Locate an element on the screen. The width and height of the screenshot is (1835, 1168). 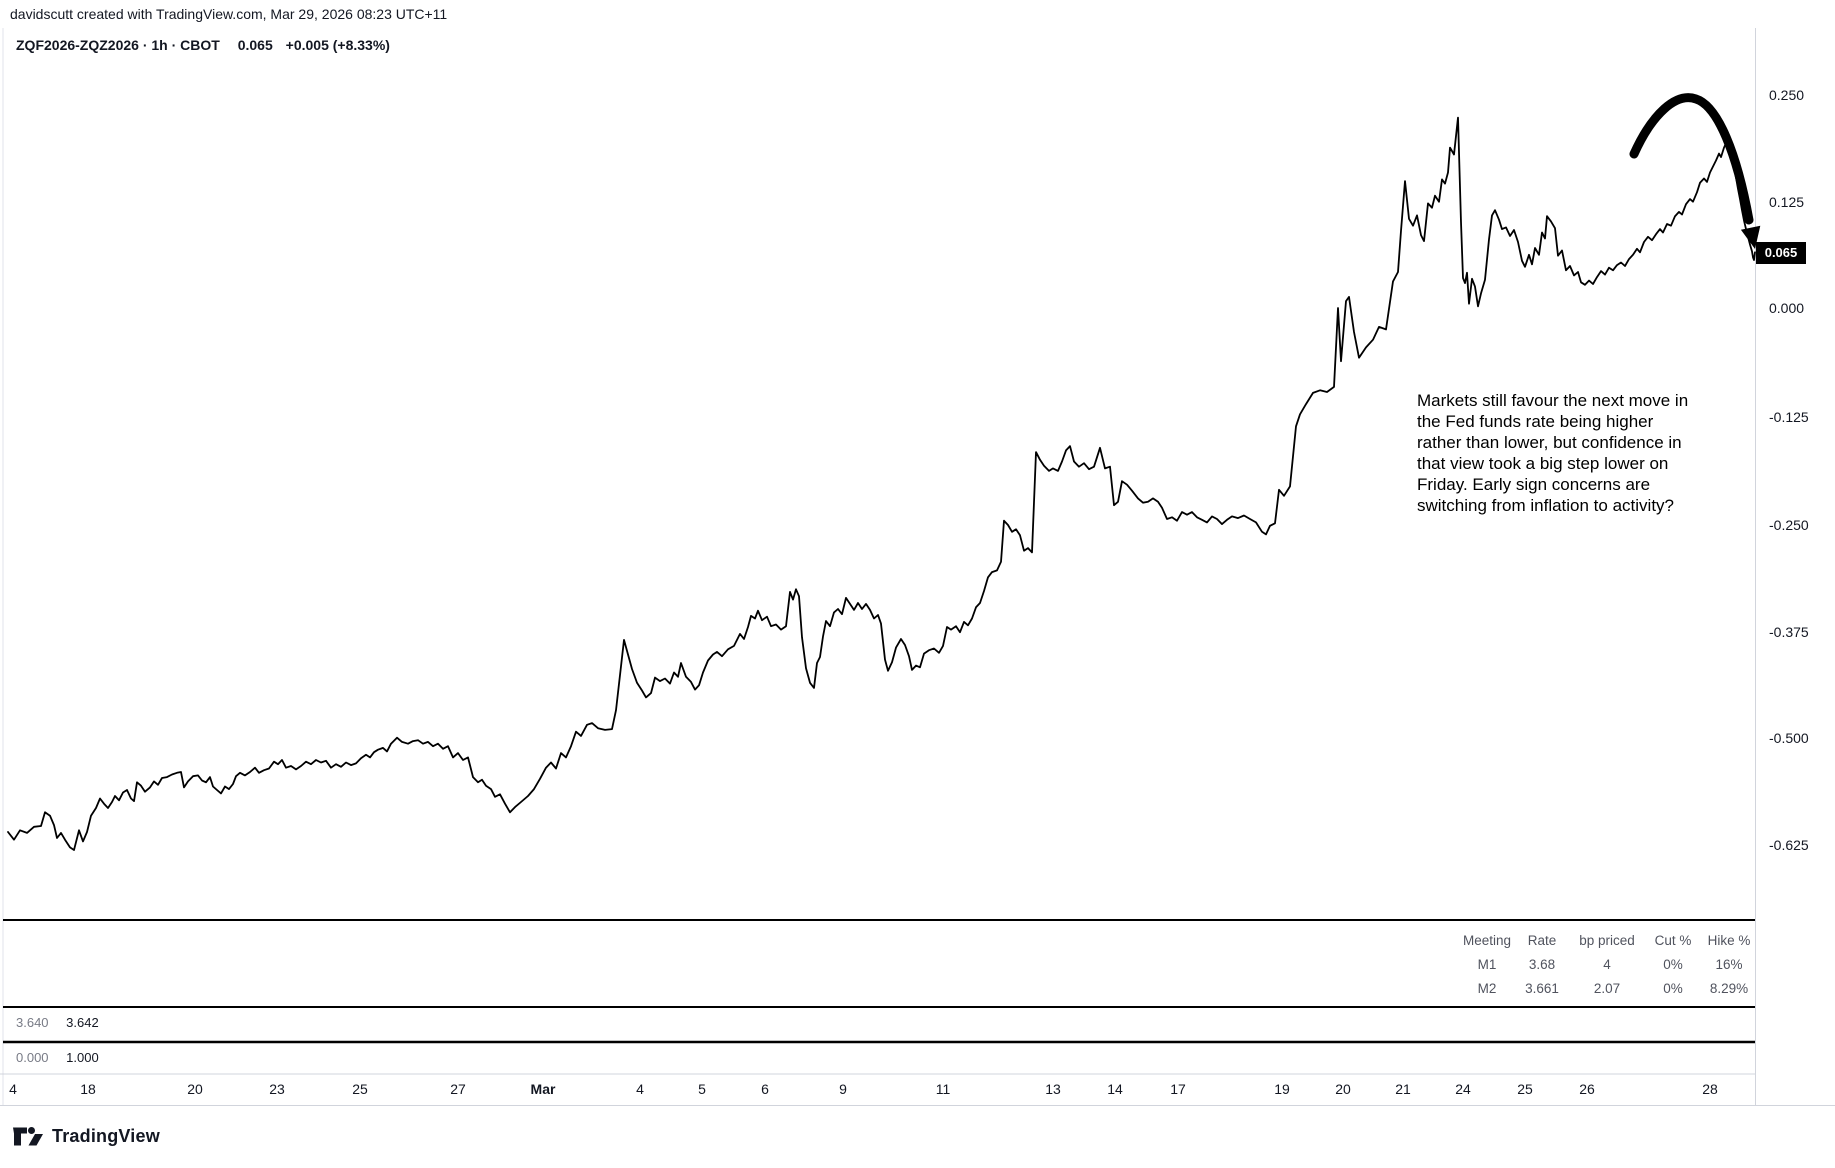
text-annotation-line: switching from inflation to activity? is located at coordinates (1545, 505).